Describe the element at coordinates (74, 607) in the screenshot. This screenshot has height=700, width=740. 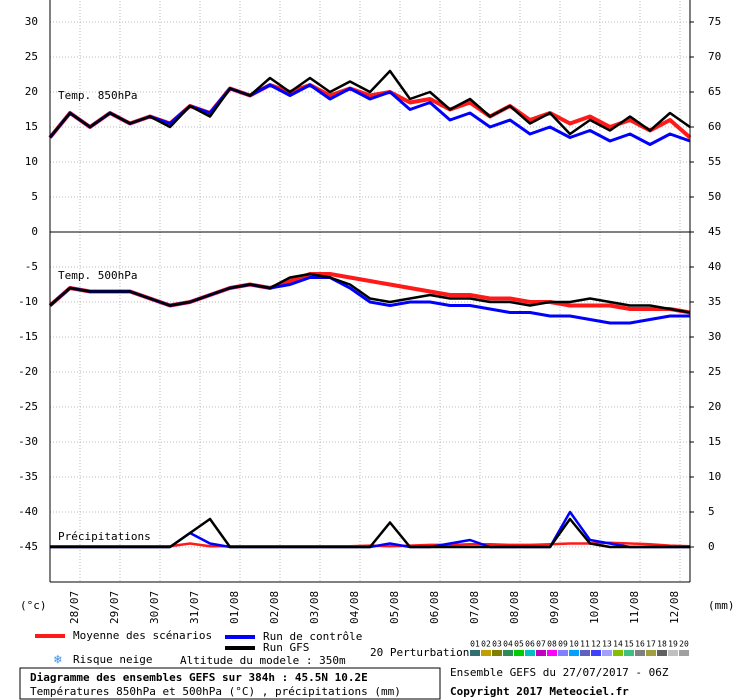
I see `x-tick-label: 28/07` at that location.